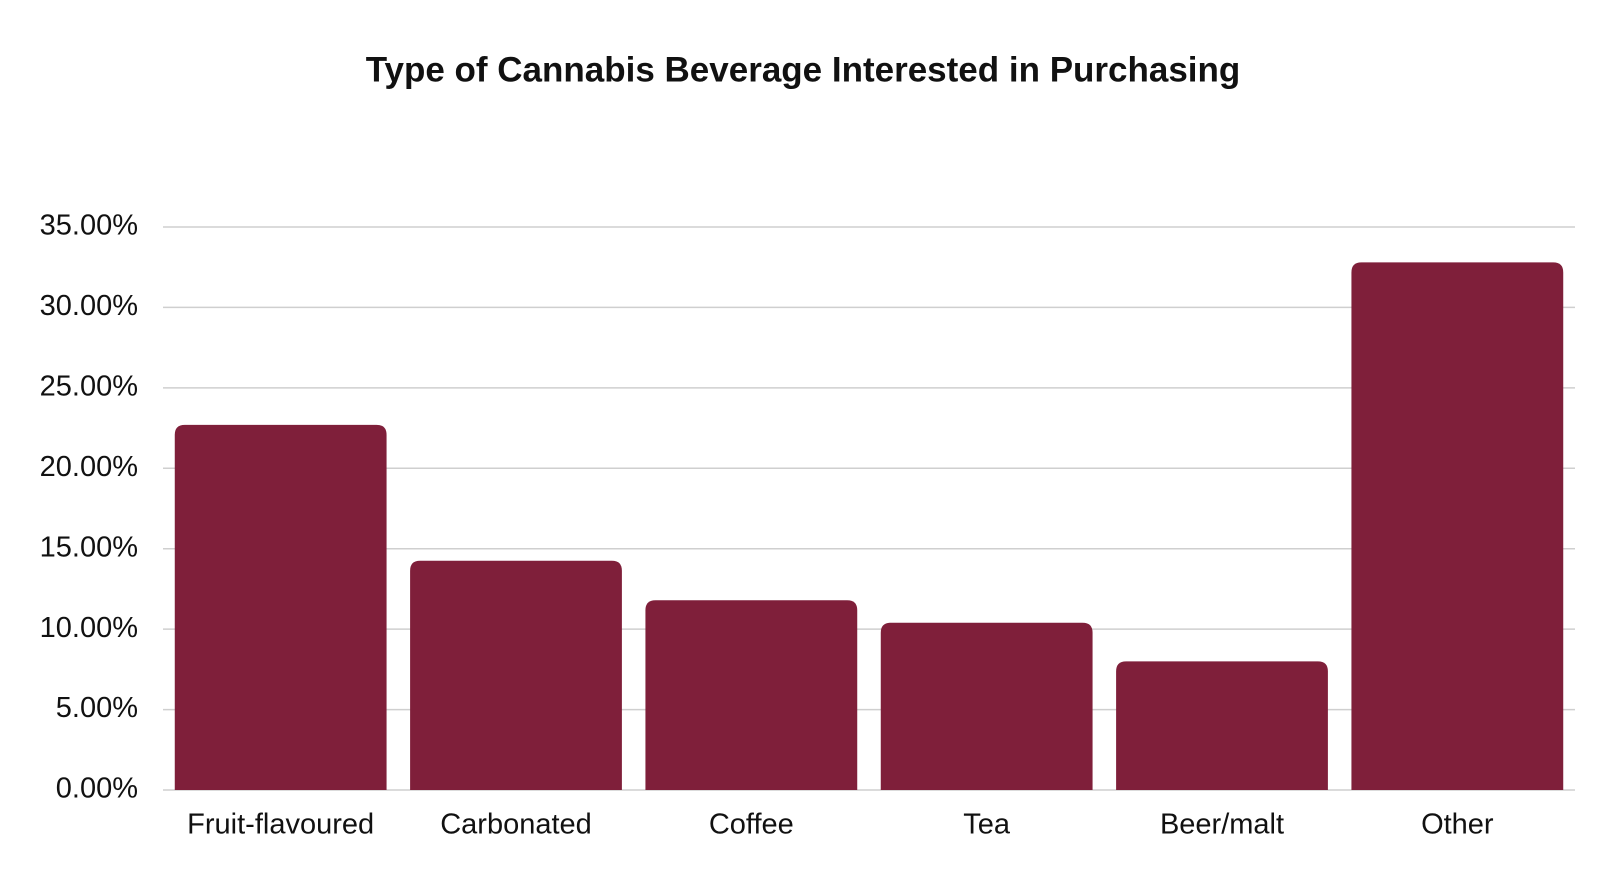 Image resolution: width=1600 pixels, height=876 pixels. Describe the element at coordinates (1457, 825) in the screenshot. I see `x-tick-label: Other` at that location.